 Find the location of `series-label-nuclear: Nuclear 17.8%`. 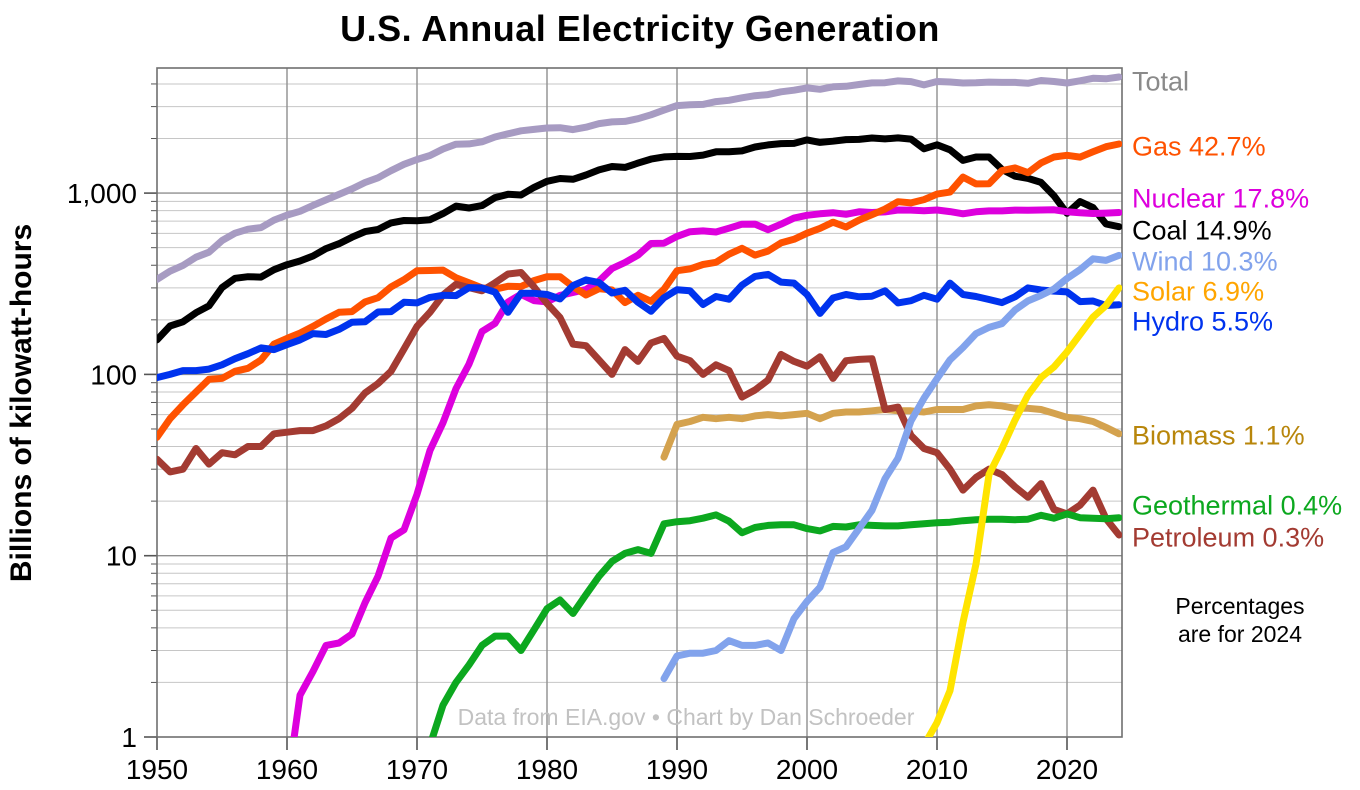

series-label-nuclear: Nuclear 17.8% is located at coordinates (1221, 198).